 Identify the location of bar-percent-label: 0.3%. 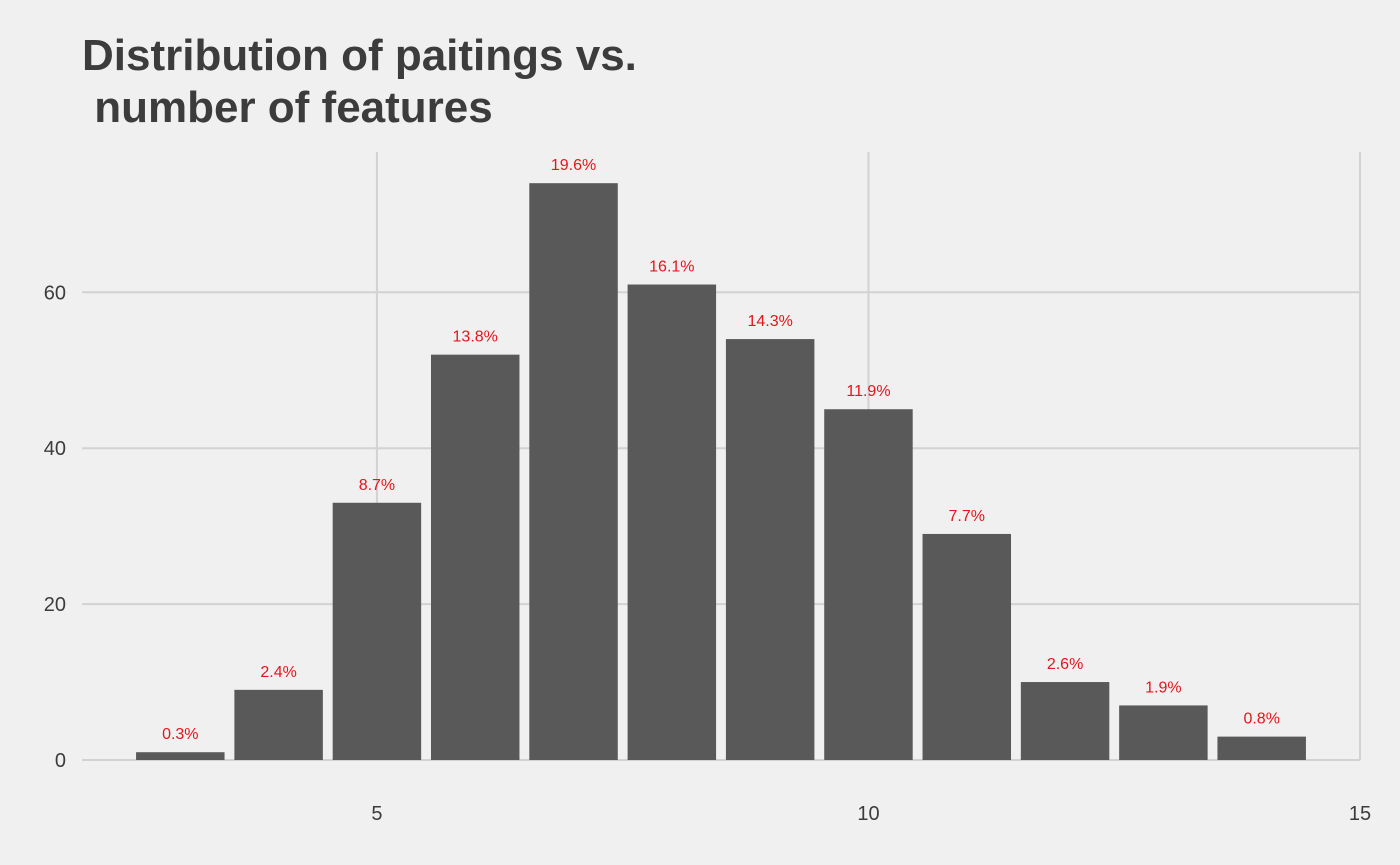
(180, 734).